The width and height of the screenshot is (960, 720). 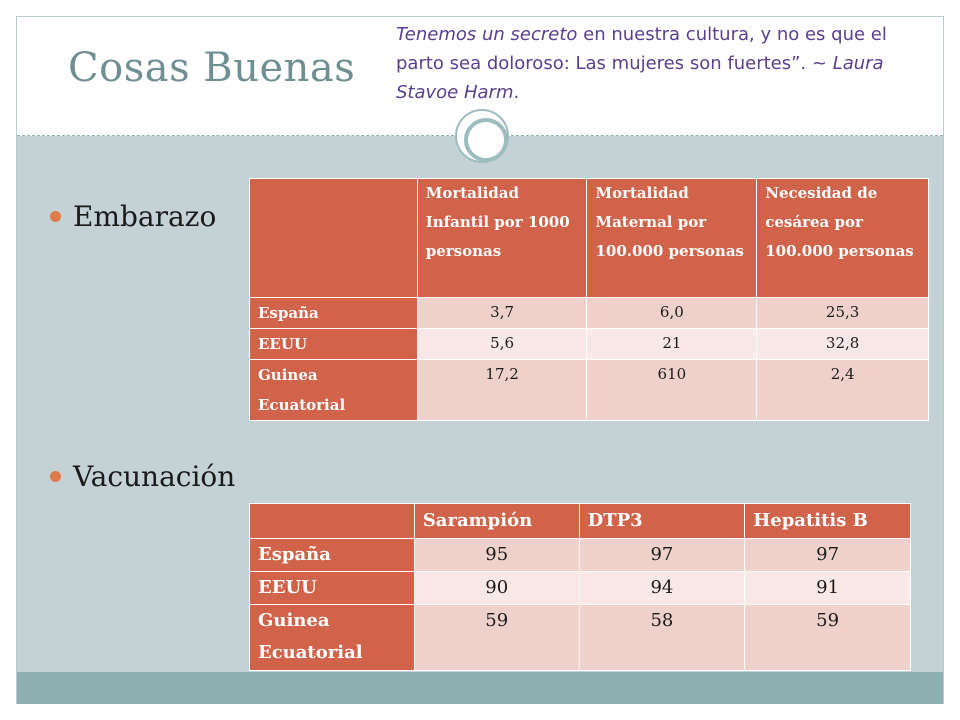 What do you see at coordinates (212, 68) in the screenshot?
I see `slide-title: Cosas Buenas` at bounding box center [212, 68].